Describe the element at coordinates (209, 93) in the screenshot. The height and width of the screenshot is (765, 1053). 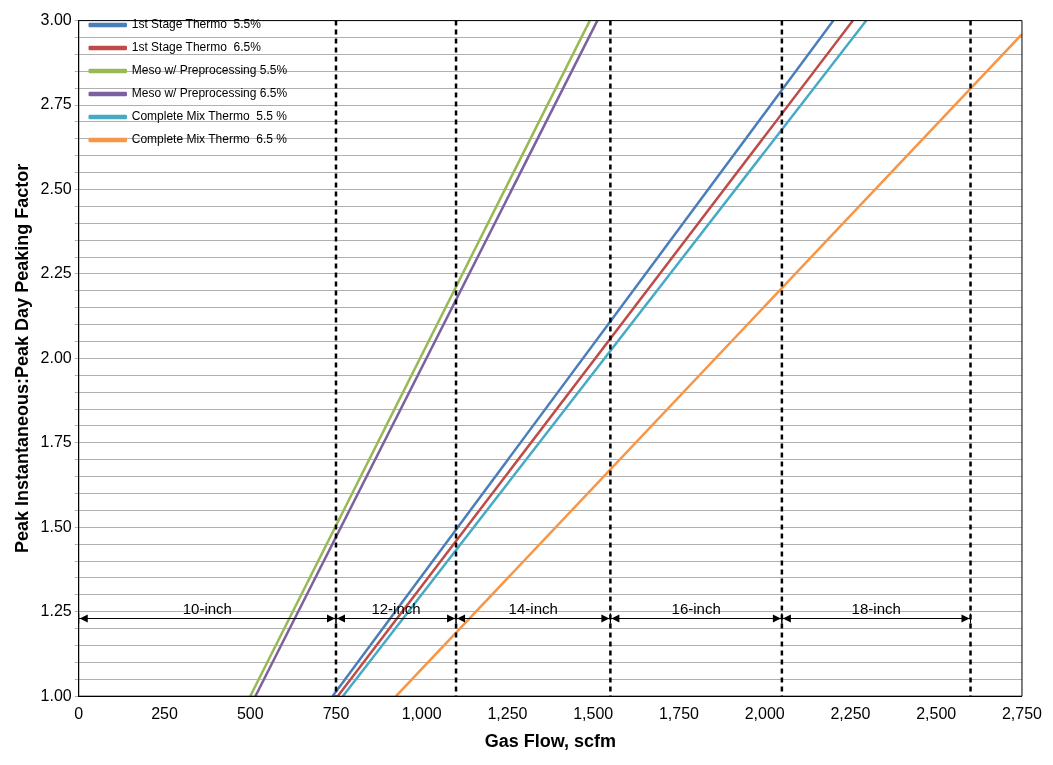
I see `legend-label: Meso w/ Preprocessing 6.5%` at that location.